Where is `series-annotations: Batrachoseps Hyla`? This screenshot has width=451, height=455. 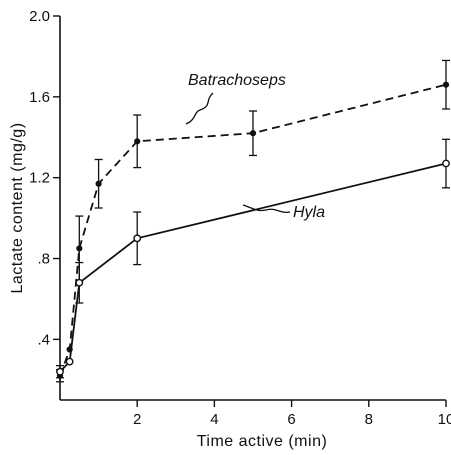 series-annotations: Batrachoseps Hyla is located at coordinates (255, 146).